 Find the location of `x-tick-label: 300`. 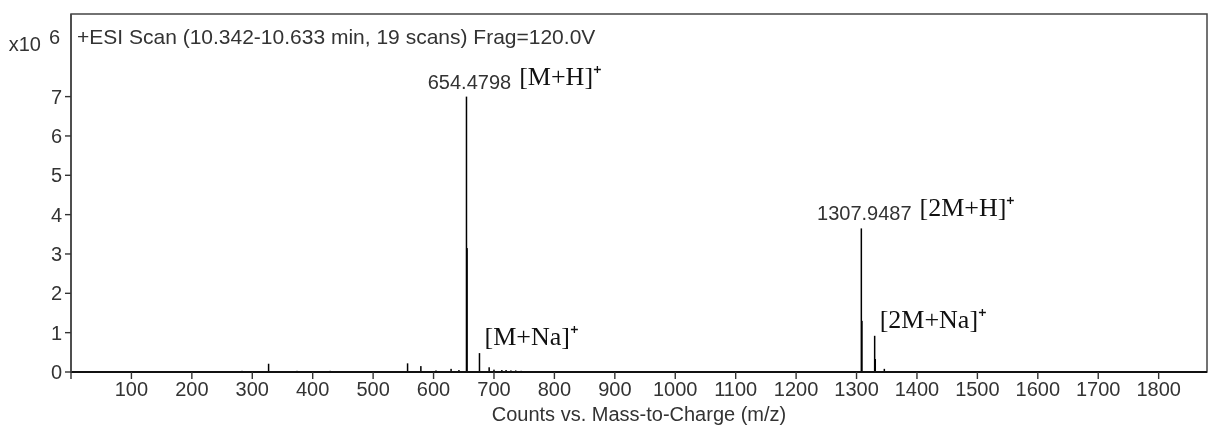

x-tick-label: 300 is located at coordinates (252, 389).